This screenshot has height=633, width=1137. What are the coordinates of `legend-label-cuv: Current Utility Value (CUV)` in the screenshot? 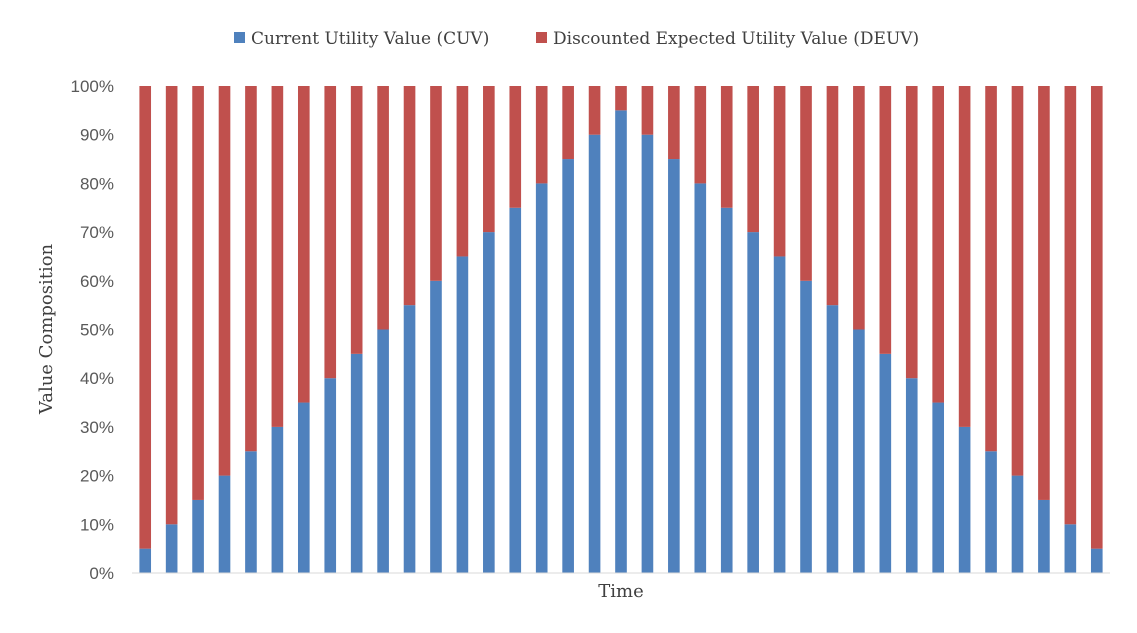 It's located at (370, 39).